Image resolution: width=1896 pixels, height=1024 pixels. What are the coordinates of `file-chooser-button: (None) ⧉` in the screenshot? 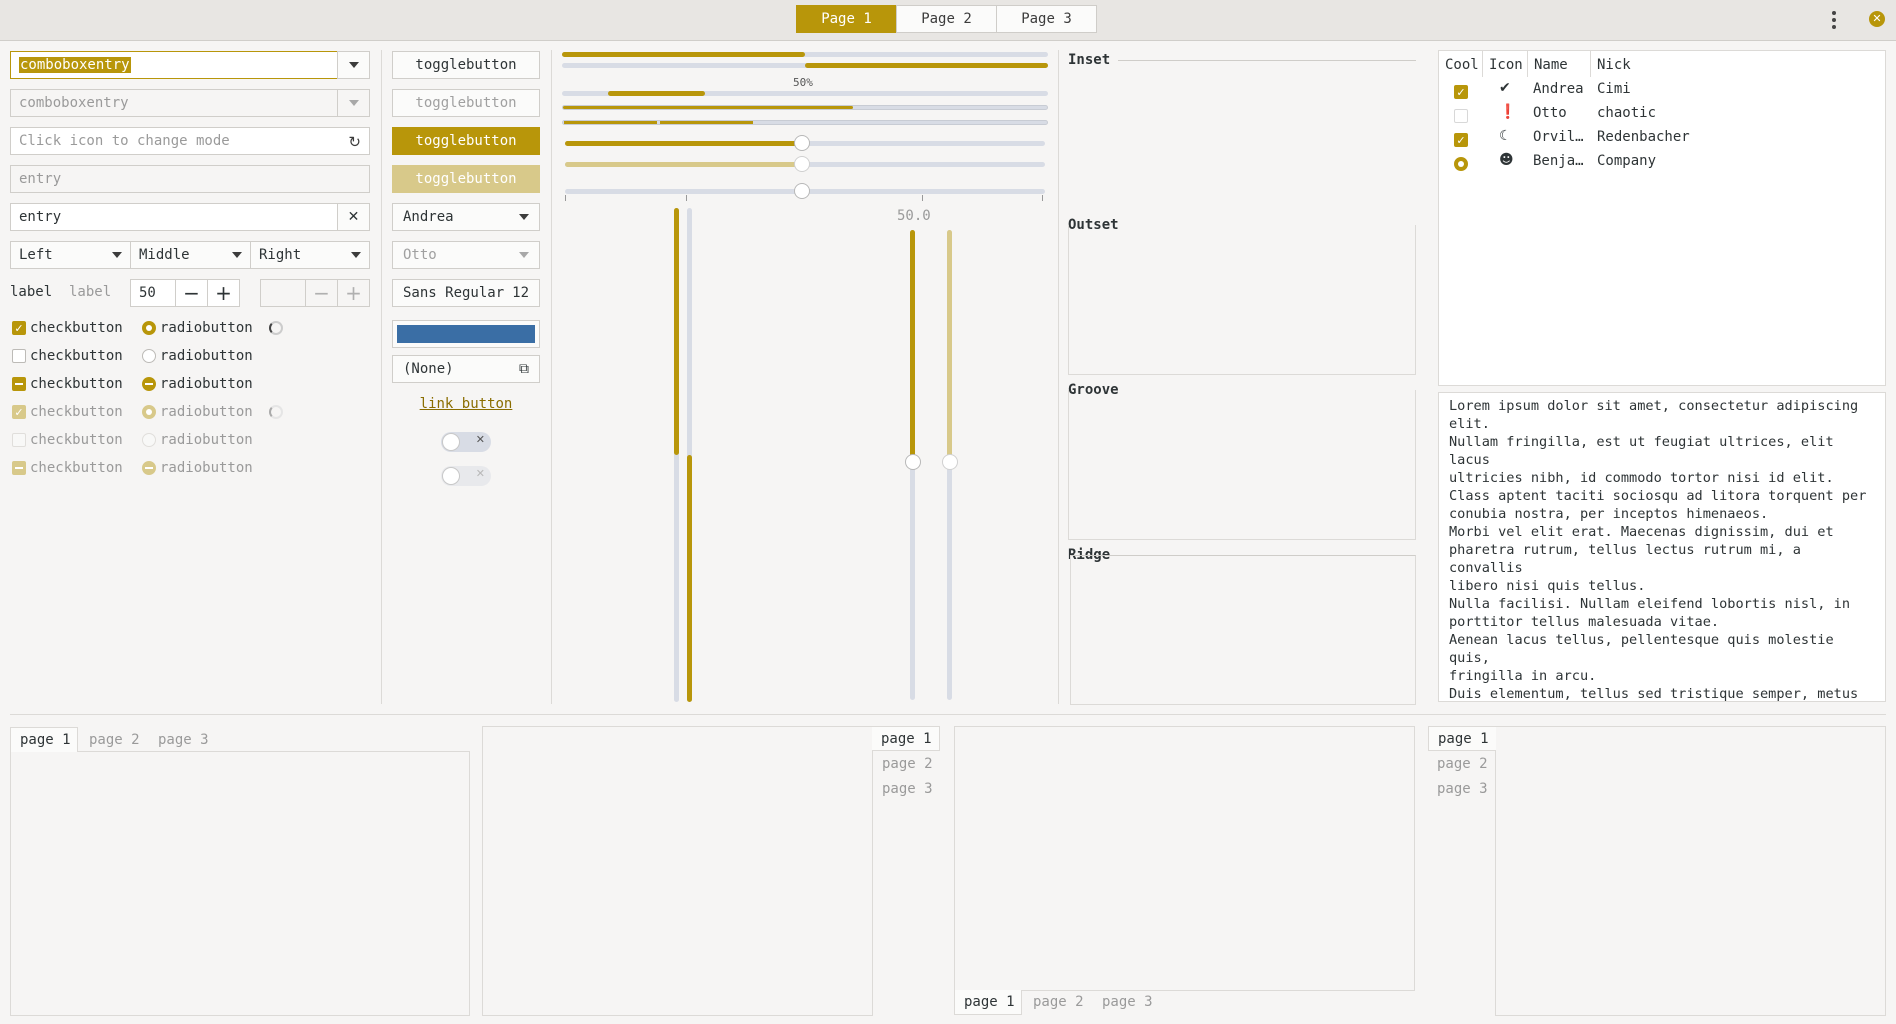 It's located at (466, 369).